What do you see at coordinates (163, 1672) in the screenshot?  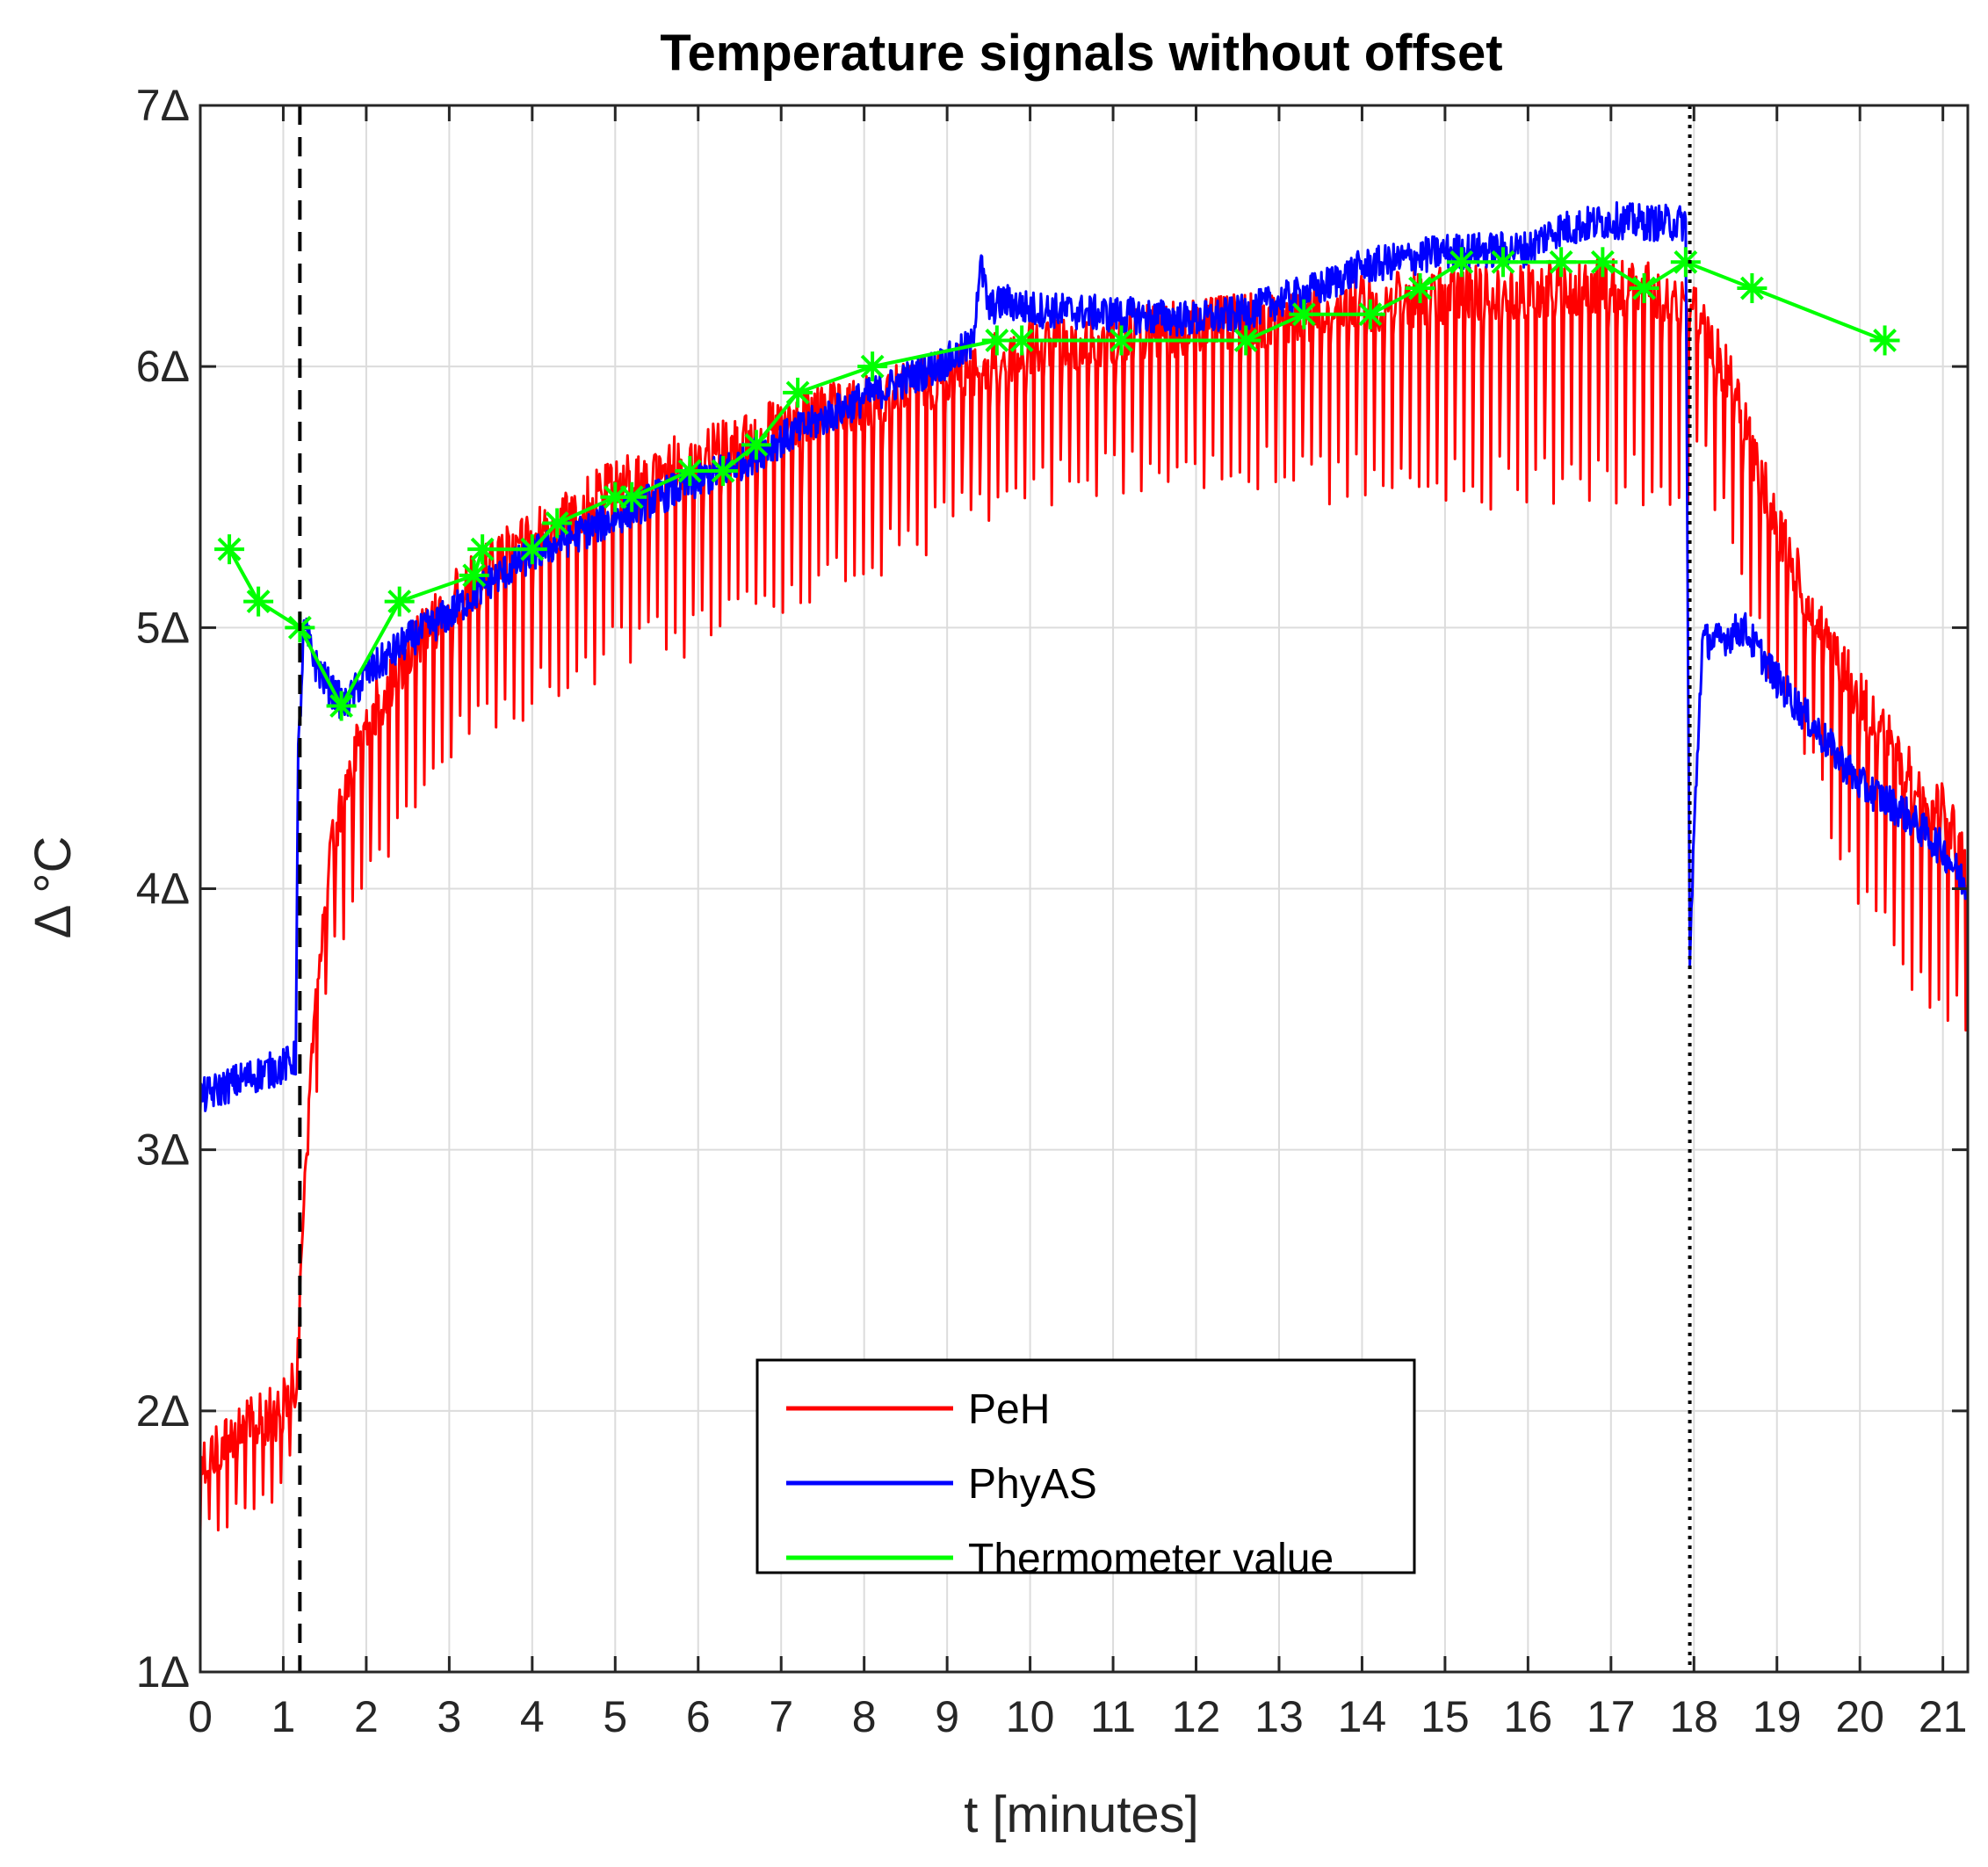 I see `y-tick-label: 1Δ` at bounding box center [163, 1672].